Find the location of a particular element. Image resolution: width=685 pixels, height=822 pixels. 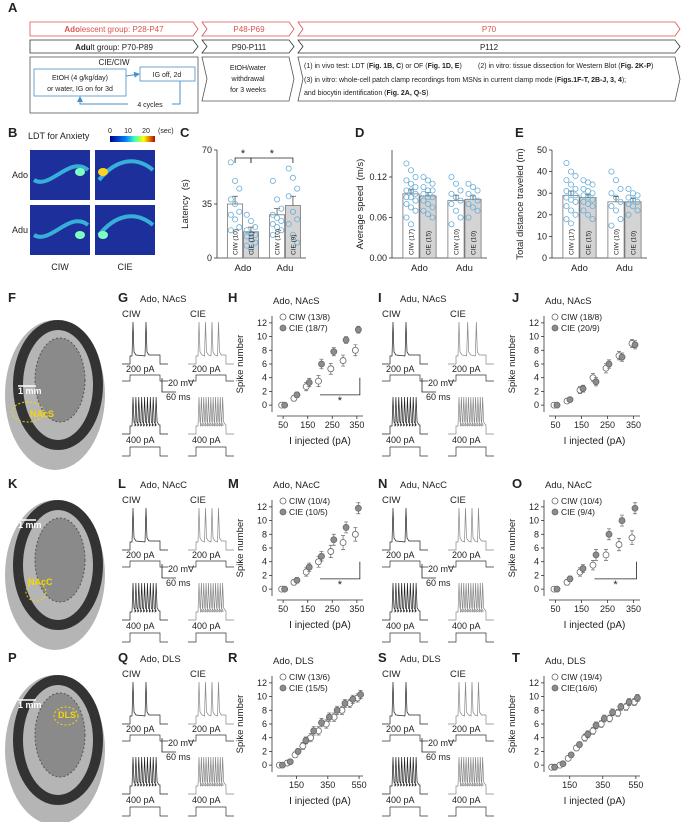

y-axis-label: Latency (s) is located at coordinates (185, 204).